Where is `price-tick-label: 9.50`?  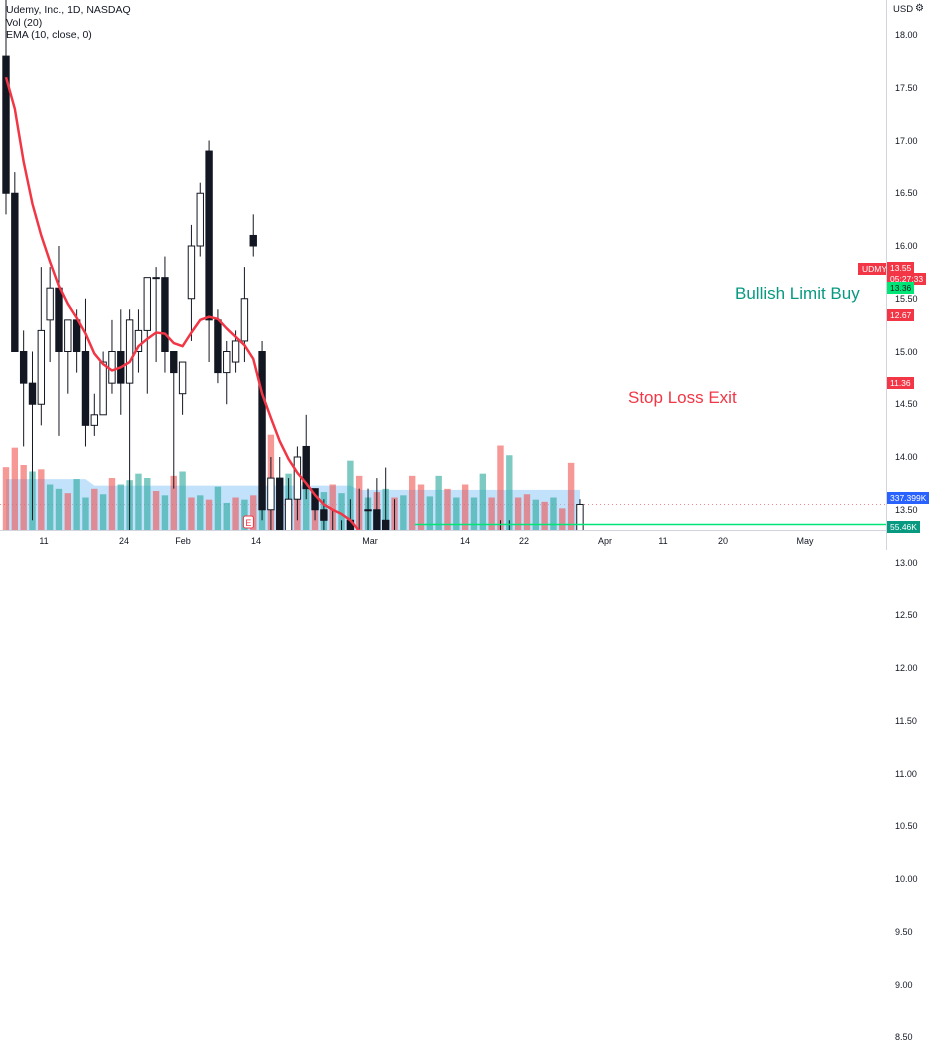 price-tick-label: 9.50 is located at coordinates (904, 931).